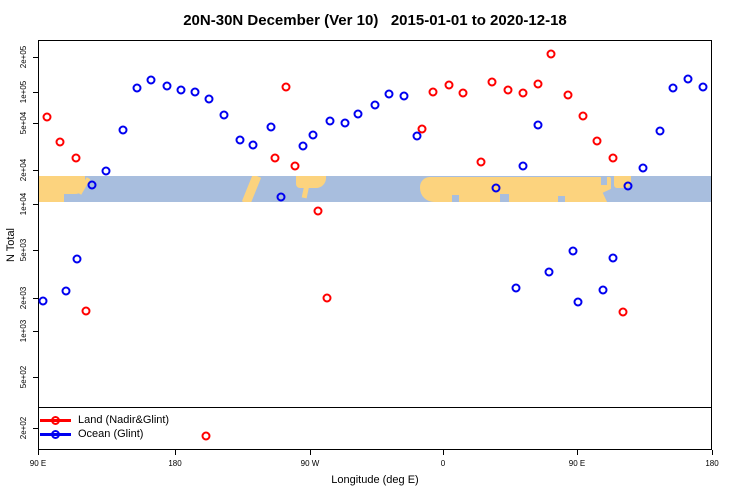 The image size is (750, 500). What do you see at coordinates (55, 434) in the screenshot?
I see `legend-marker-ocean-icon` at bounding box center [55, 434].